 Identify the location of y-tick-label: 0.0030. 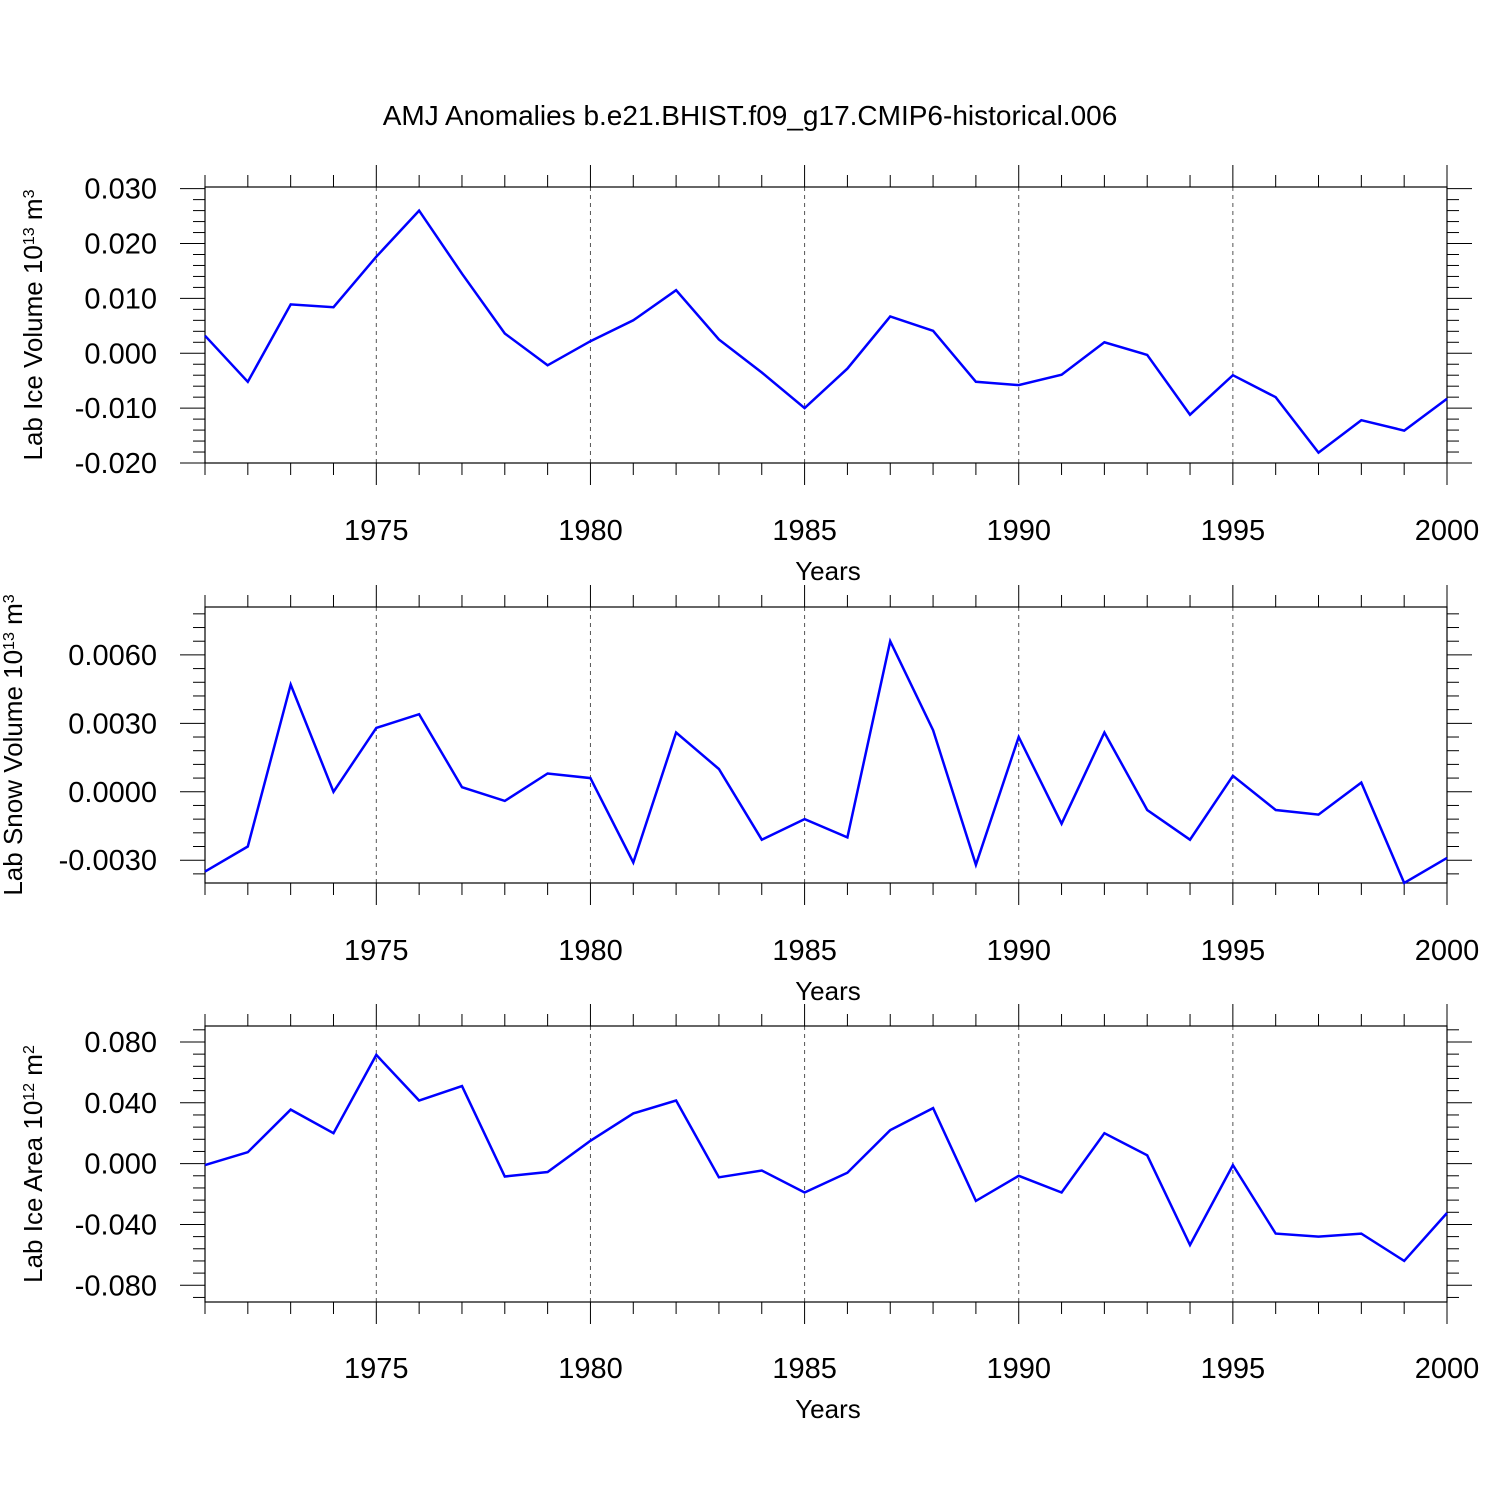
(112, 724).